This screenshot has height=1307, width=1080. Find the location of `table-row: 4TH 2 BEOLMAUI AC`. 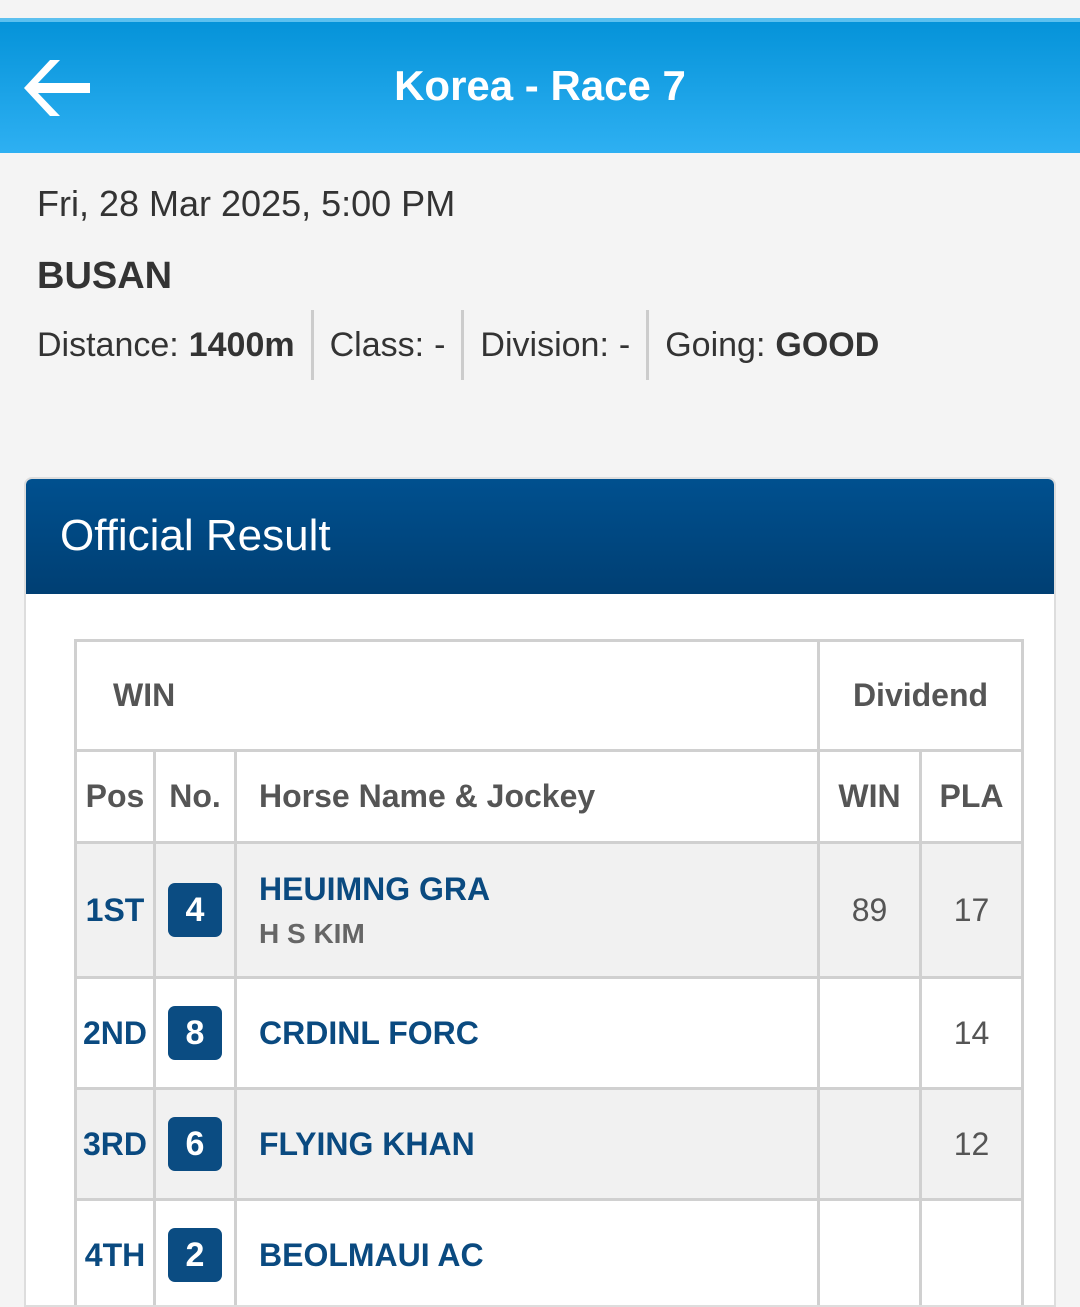

table-row: 4TH 2 BEOLMAUI AC is located at coordinates (549, 1253).